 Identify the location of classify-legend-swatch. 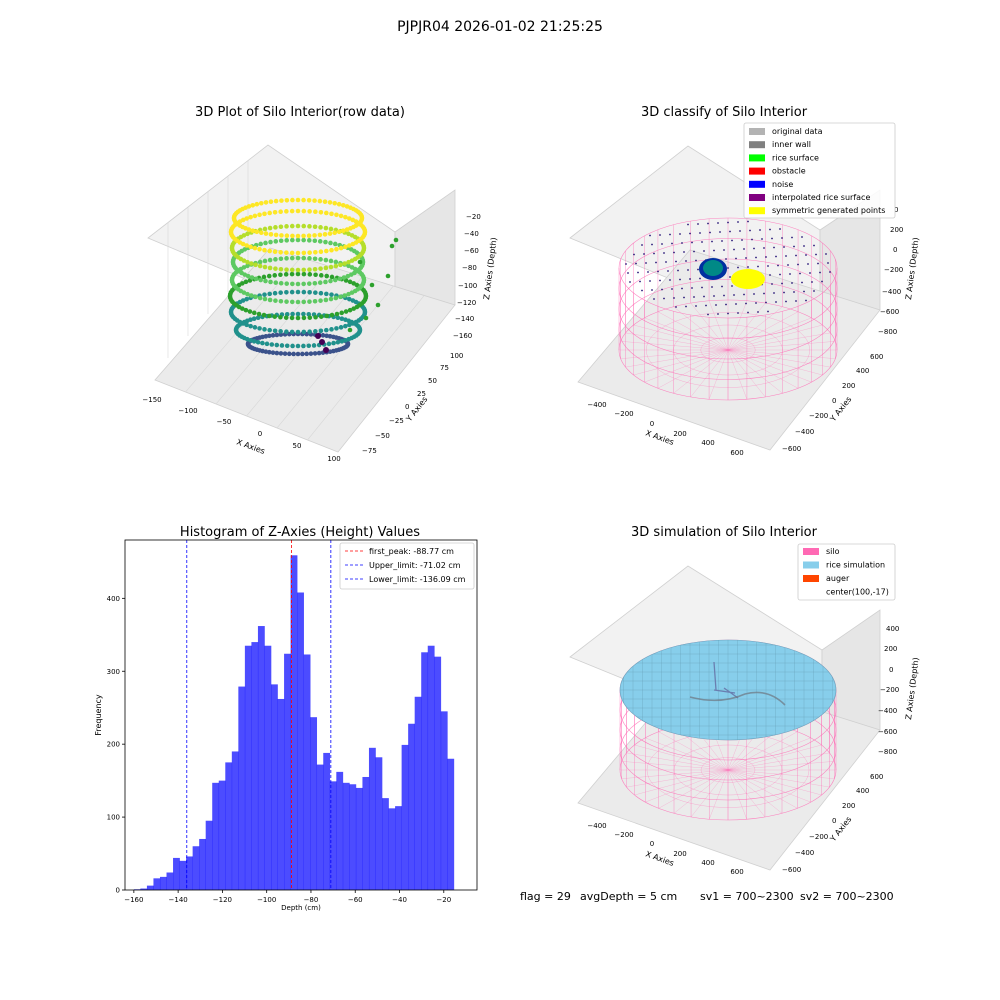
(757, 211).